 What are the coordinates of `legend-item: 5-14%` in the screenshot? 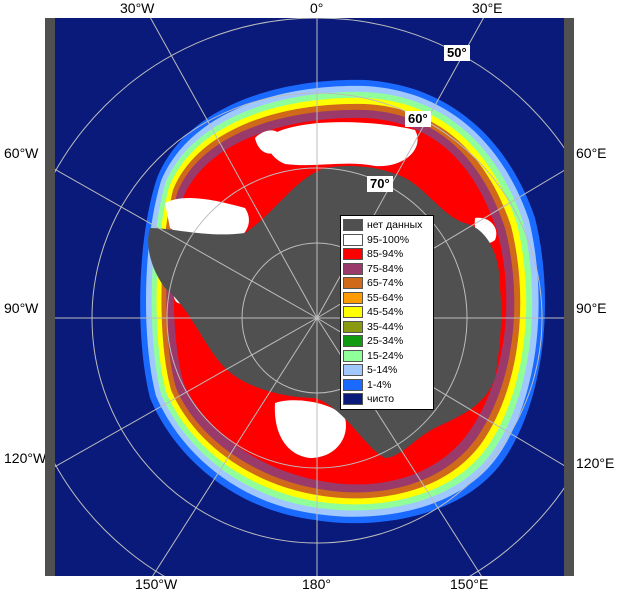 It's located at (388, 370).